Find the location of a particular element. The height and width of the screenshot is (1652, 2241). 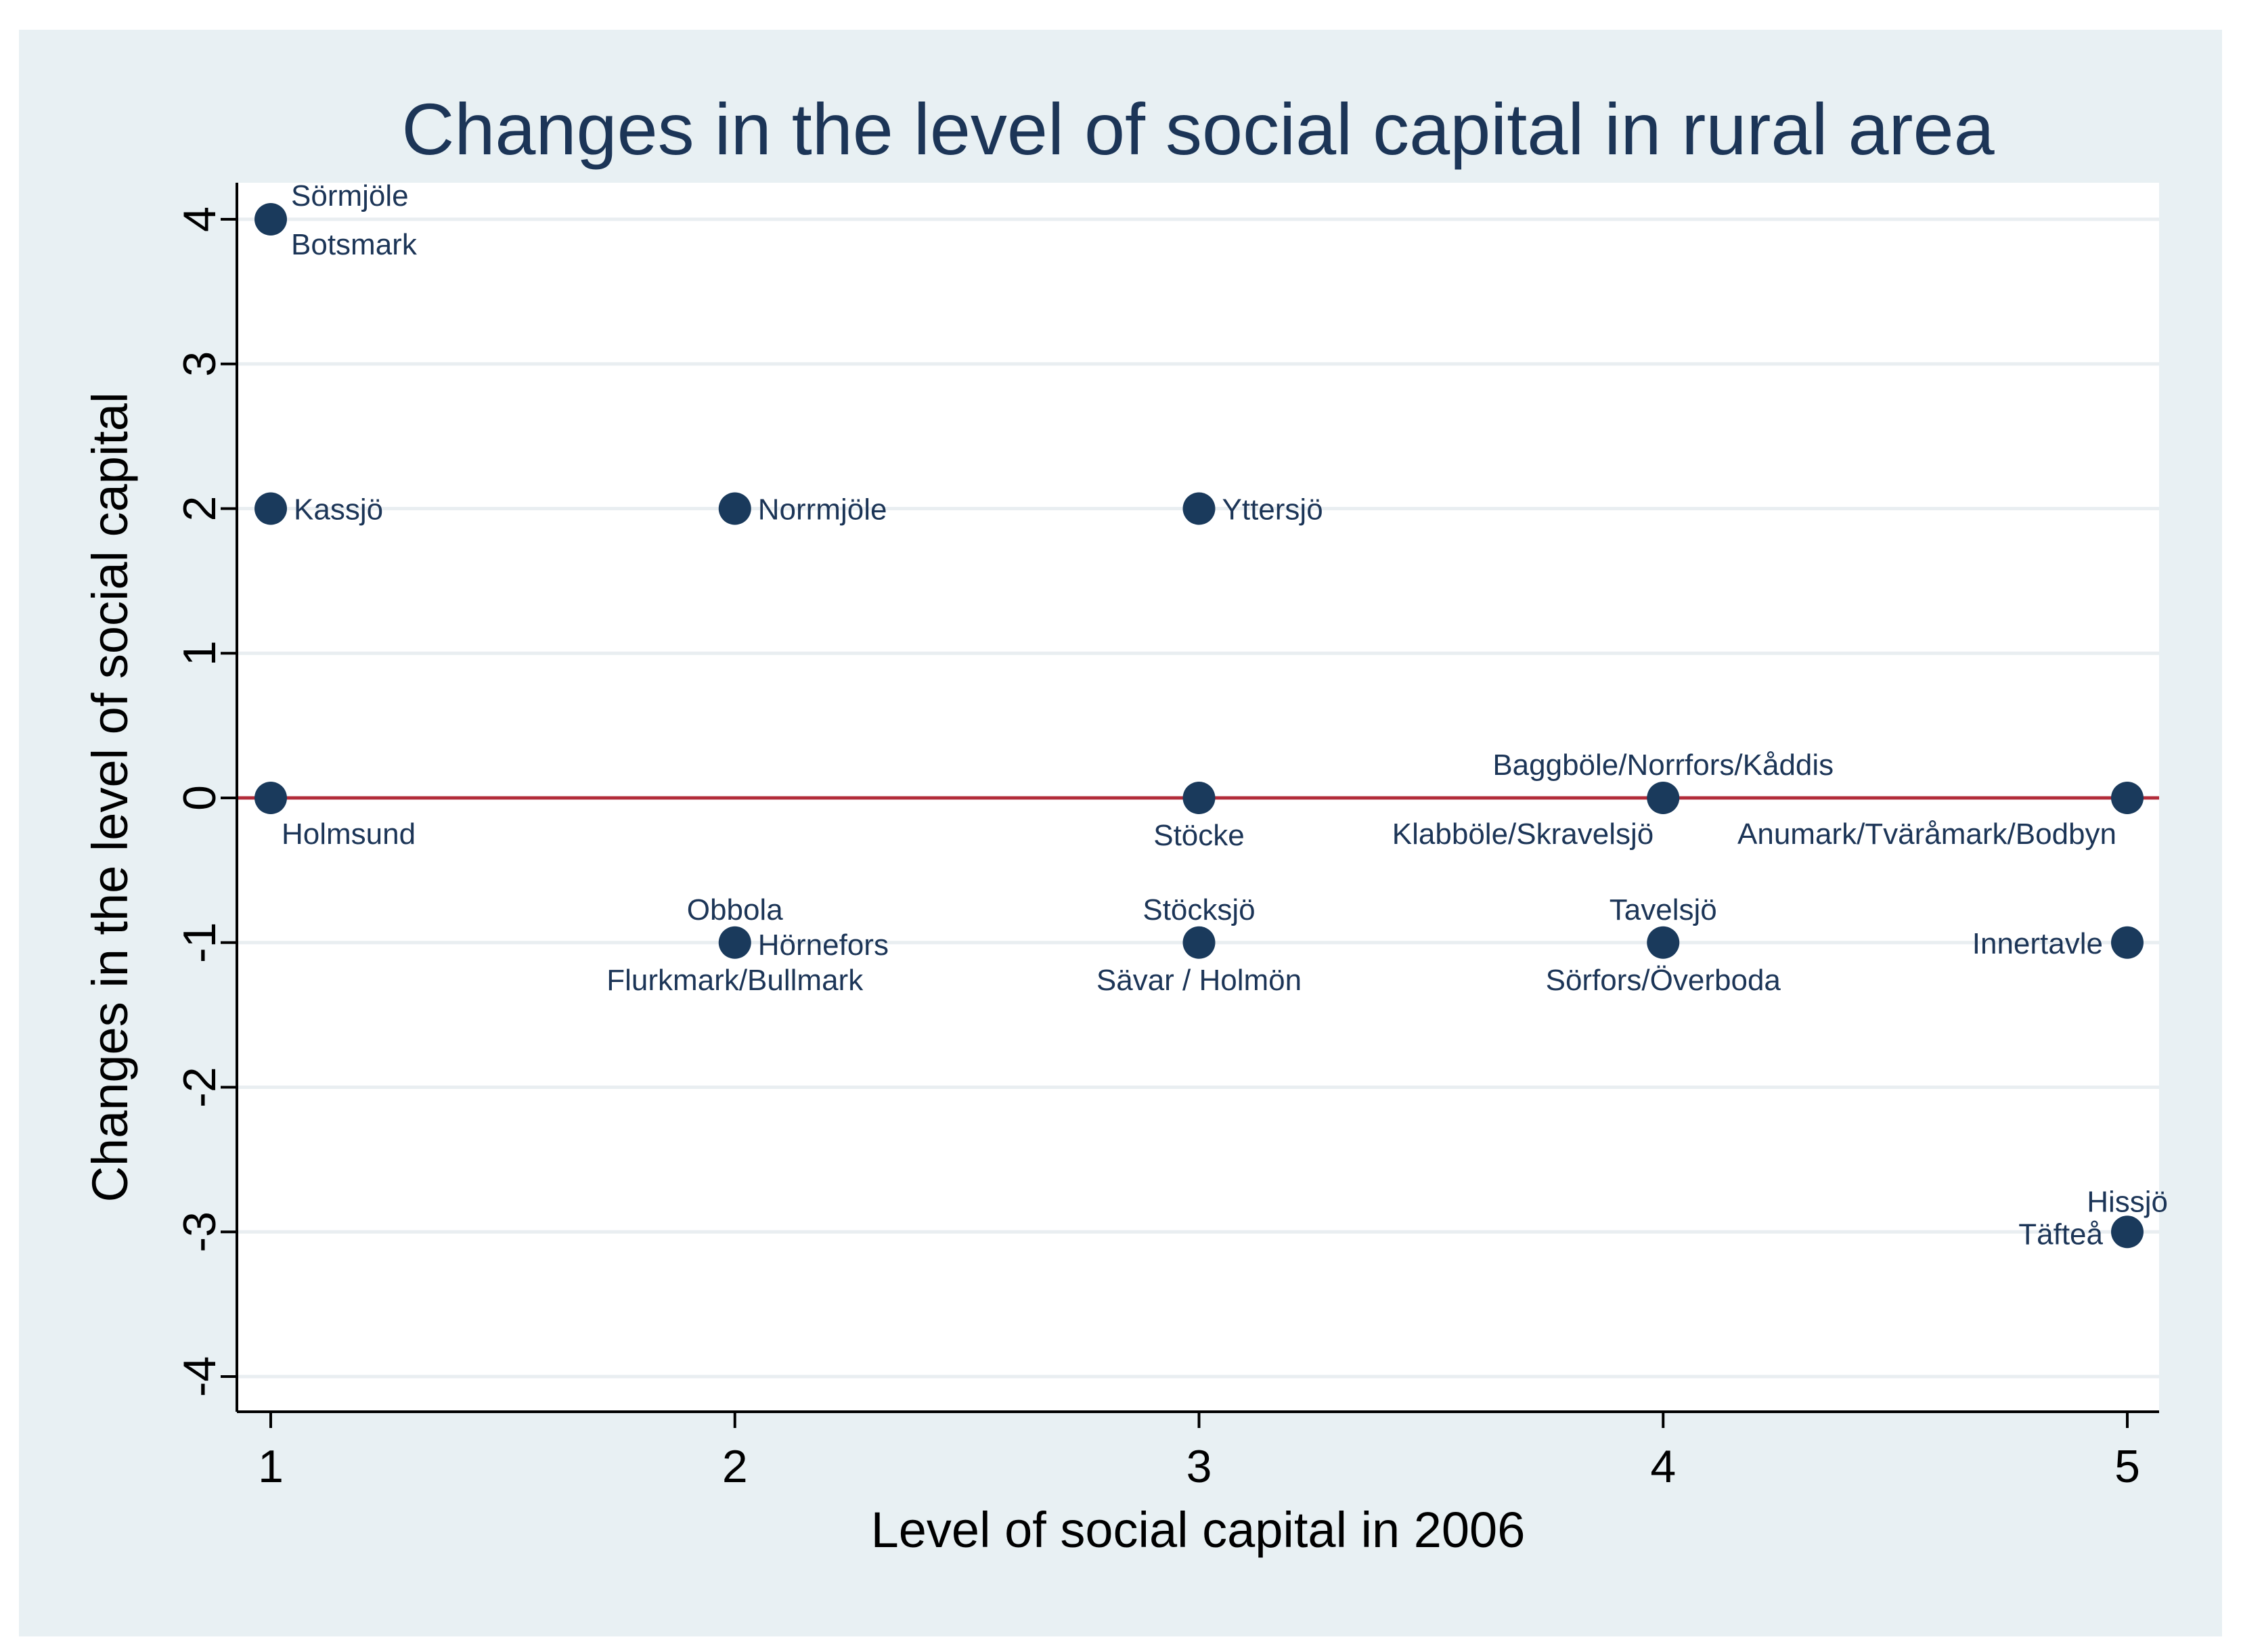

y-axis-title: Changes in the level of social capital is located at coordinates (110, 797).